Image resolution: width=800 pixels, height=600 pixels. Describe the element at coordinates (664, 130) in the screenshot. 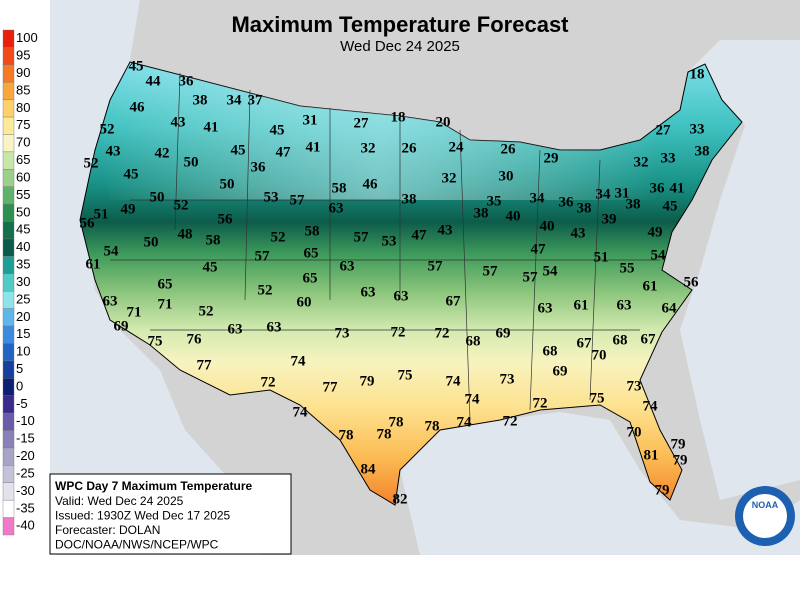

I see `temperature-label: 27` at that location.